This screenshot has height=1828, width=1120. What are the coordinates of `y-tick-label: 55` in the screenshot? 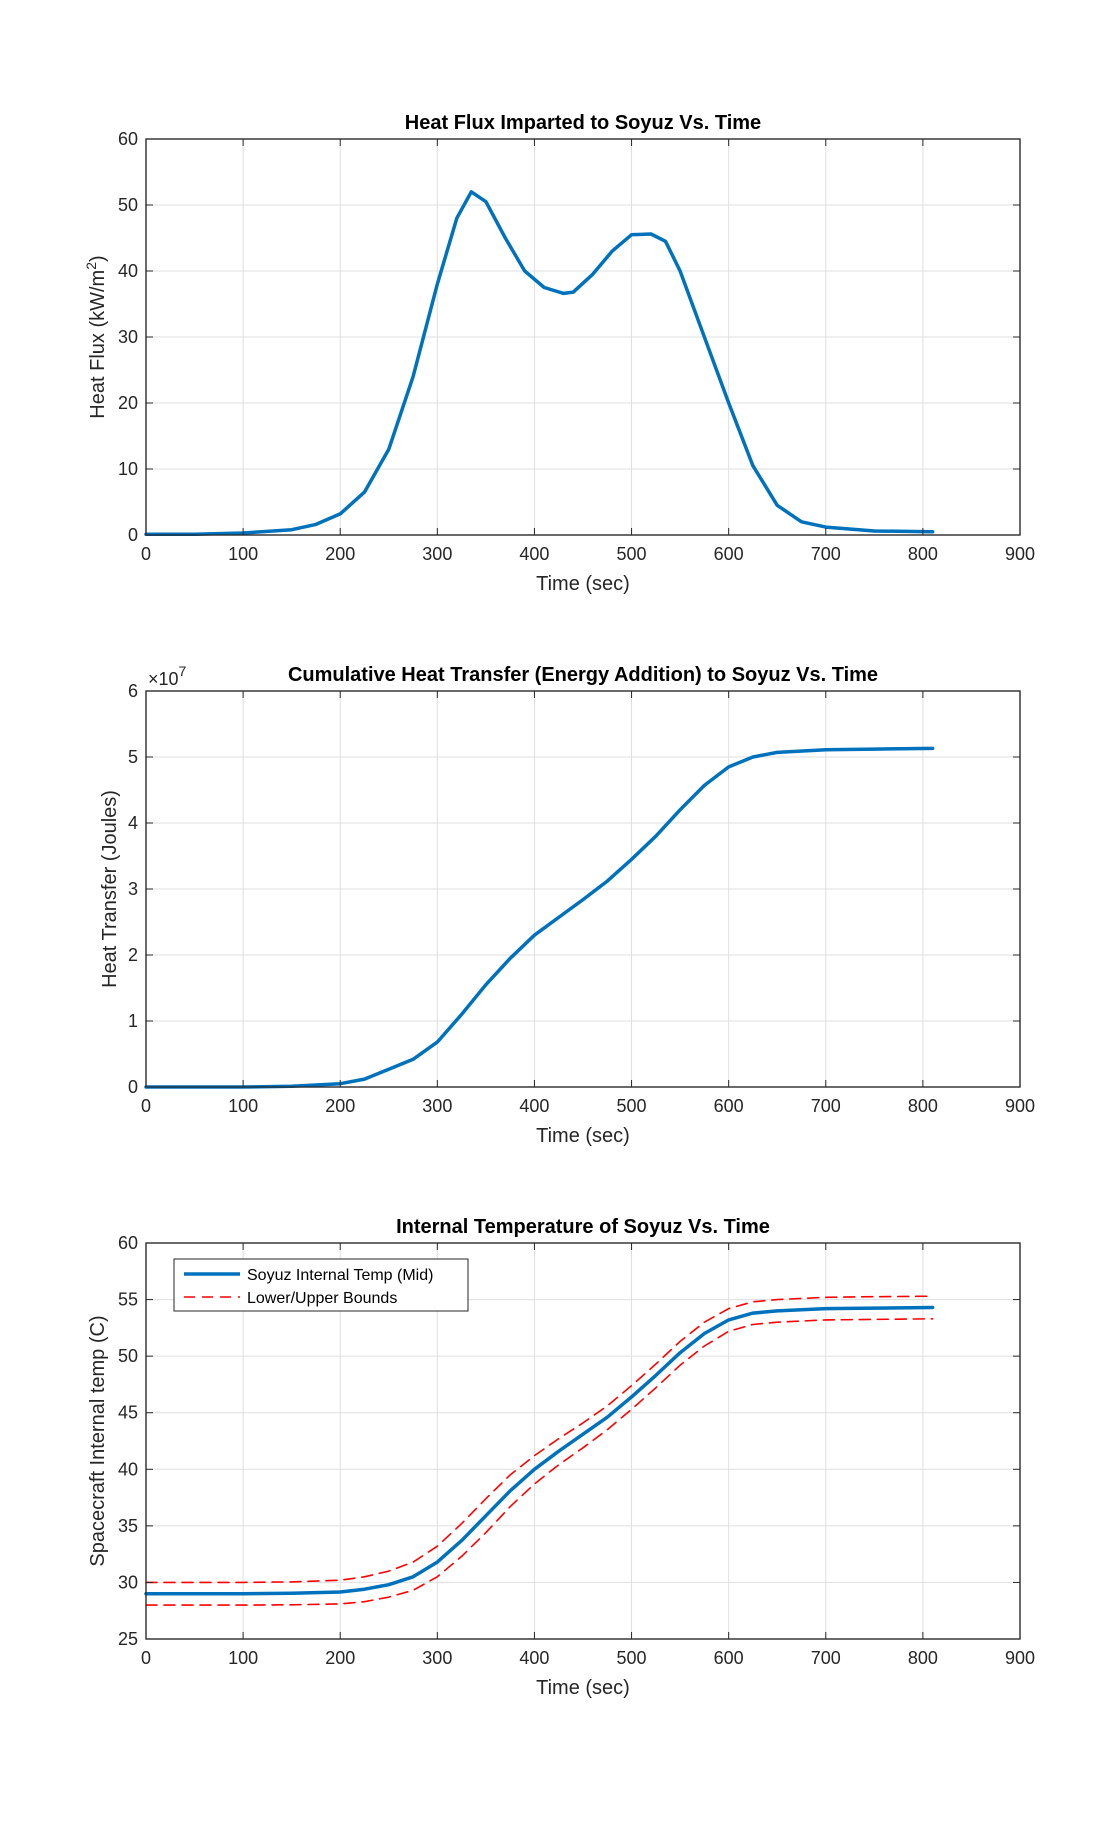 It's located at (128, 1300).